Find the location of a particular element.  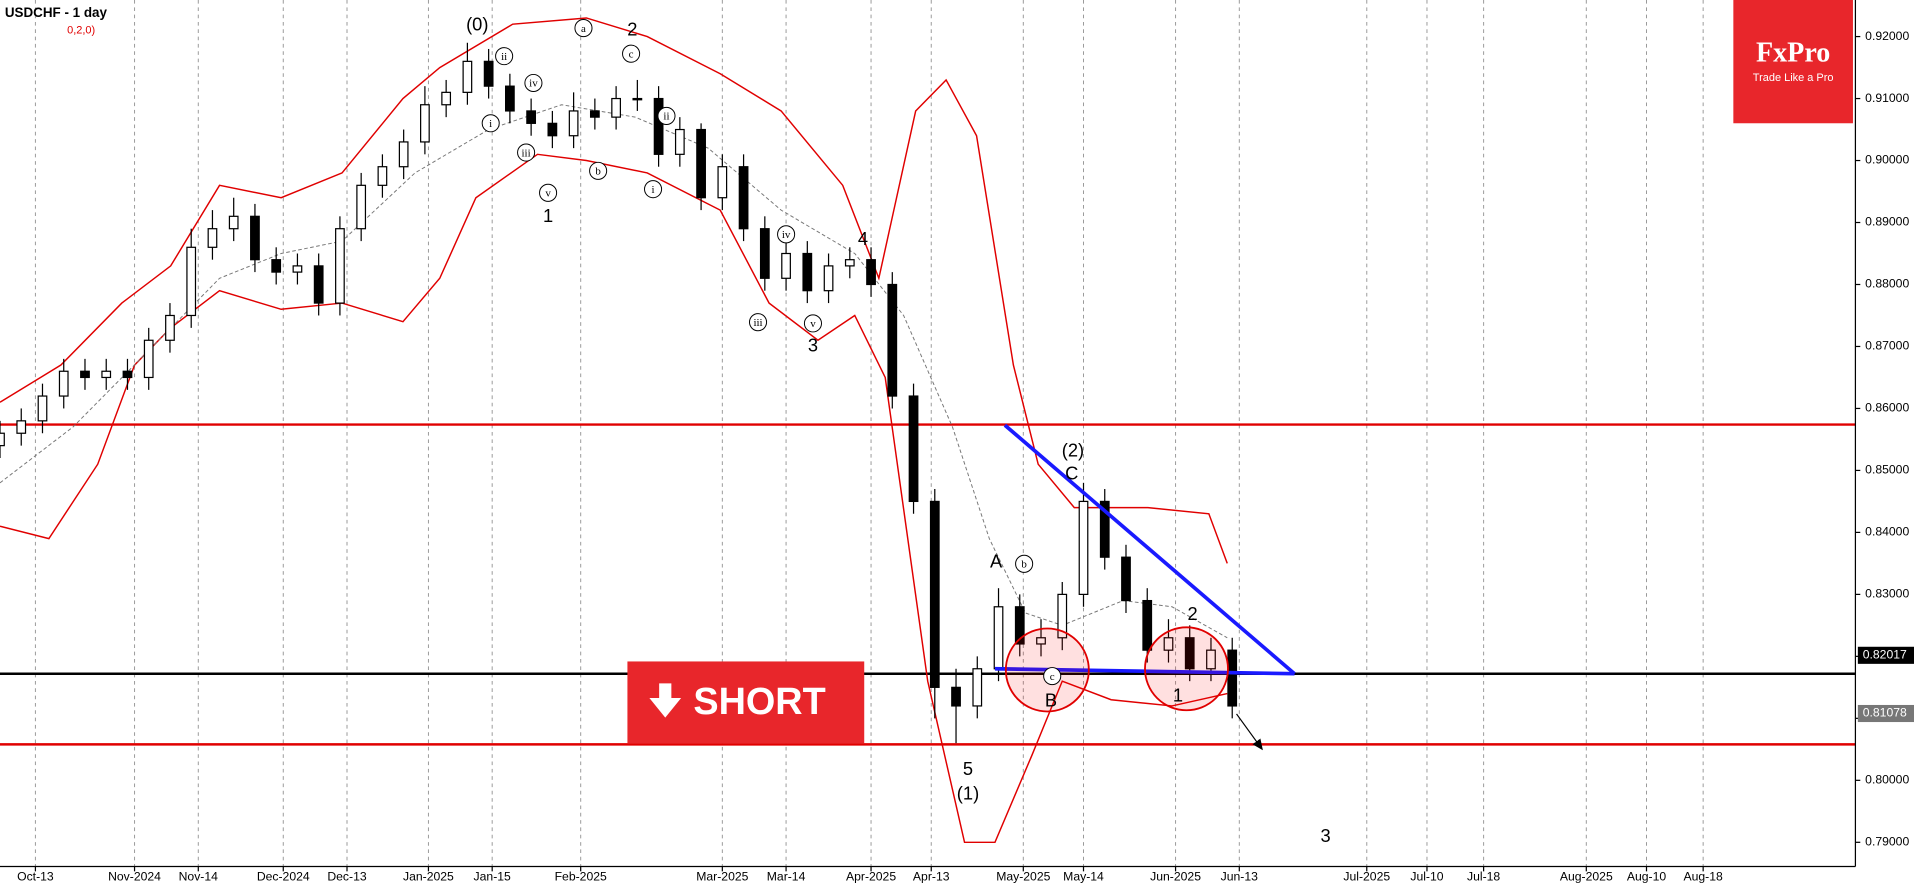

y-tick-label: 0.89000 is located at coordinates (1887, 222).